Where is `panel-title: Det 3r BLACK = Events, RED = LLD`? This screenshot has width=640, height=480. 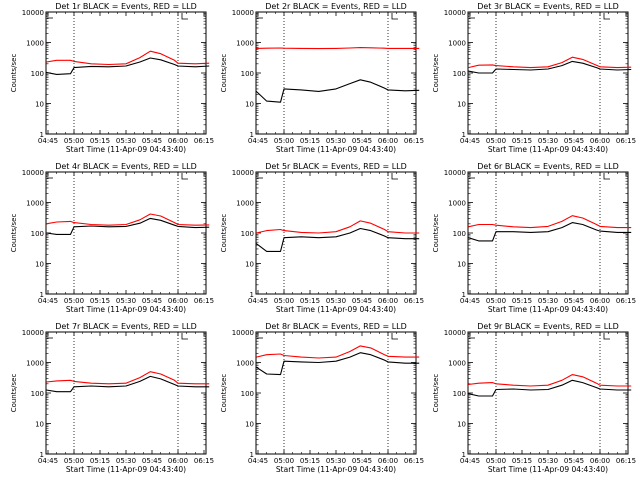
panel-title: Det 3r BLACK = Events, RED = LLD is located at coordinates (548, 6).